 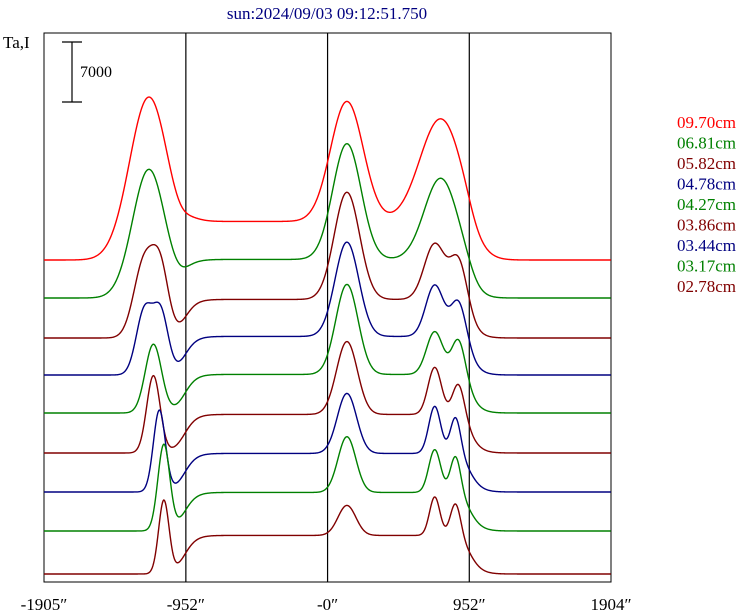 What do you see at coordinates (327, 535) in the screenshot?
I see `trace-02.78cm` at bounding box center [327, 535].